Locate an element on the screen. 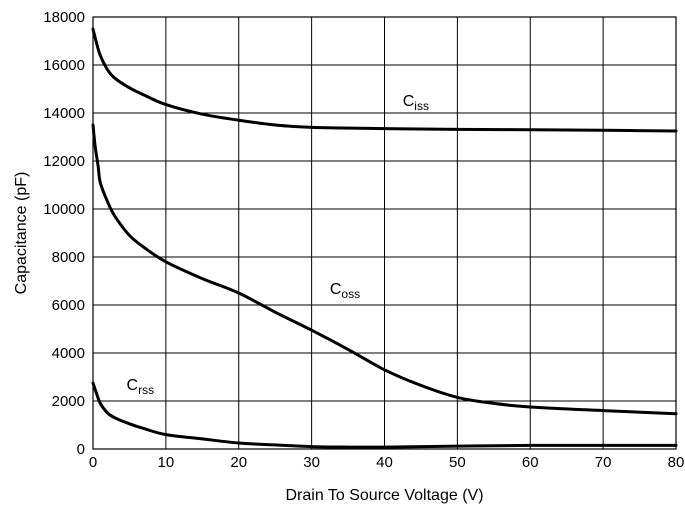  x-tick-label-60: 60 is located at coordinates (530, 462).